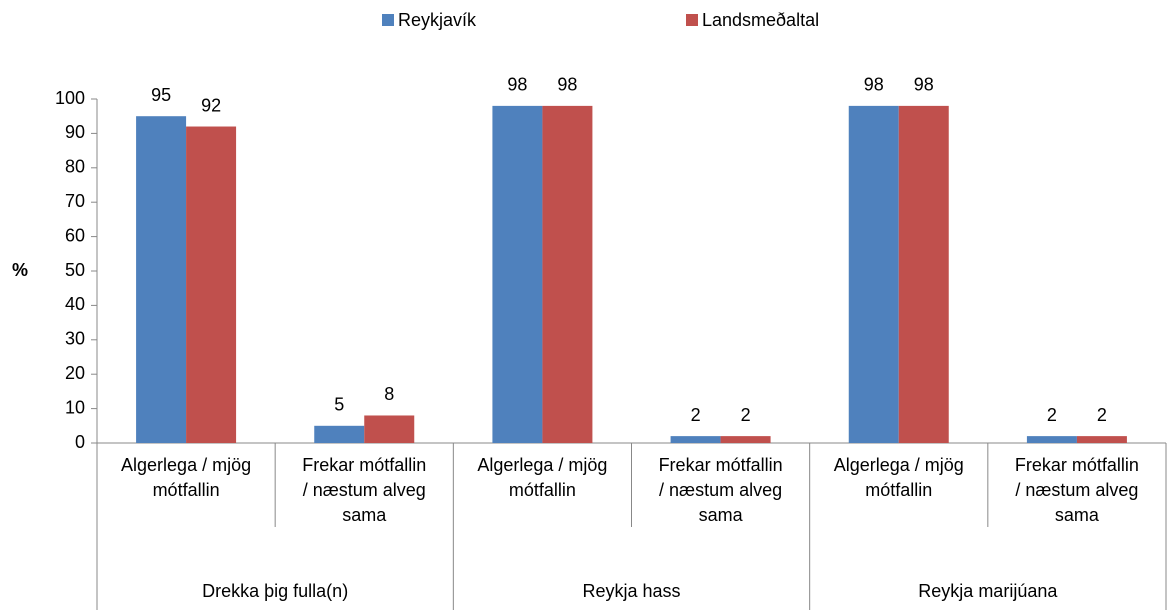 The width and height of the screenshot is (1168, 610). What do you see at coordinates (161, 95) in the screenshot?
I see `data-label: 95` at bounding box center [161, 95].